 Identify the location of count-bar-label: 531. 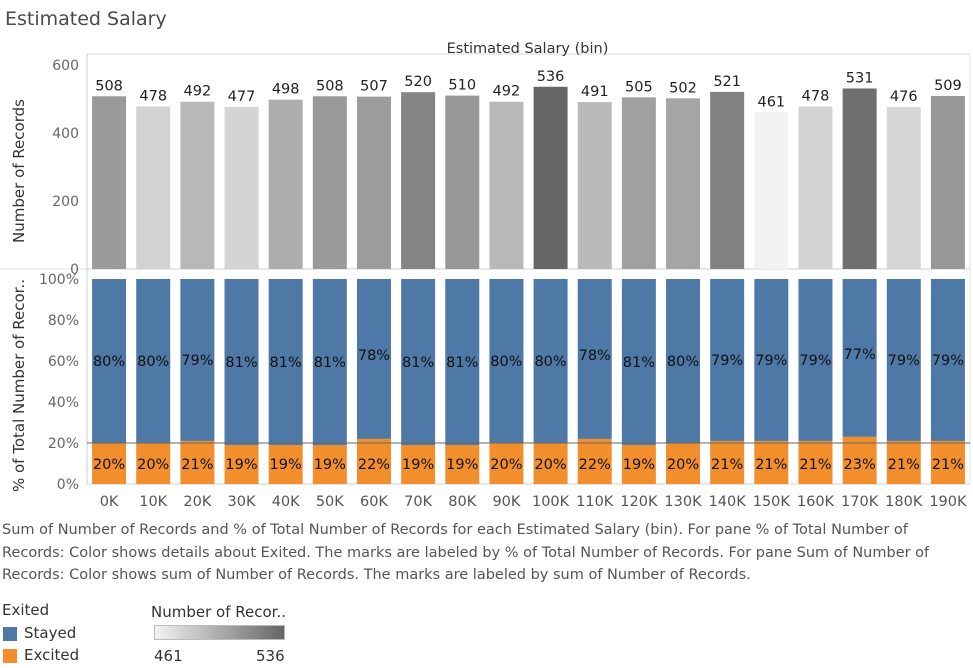
(860, 78).